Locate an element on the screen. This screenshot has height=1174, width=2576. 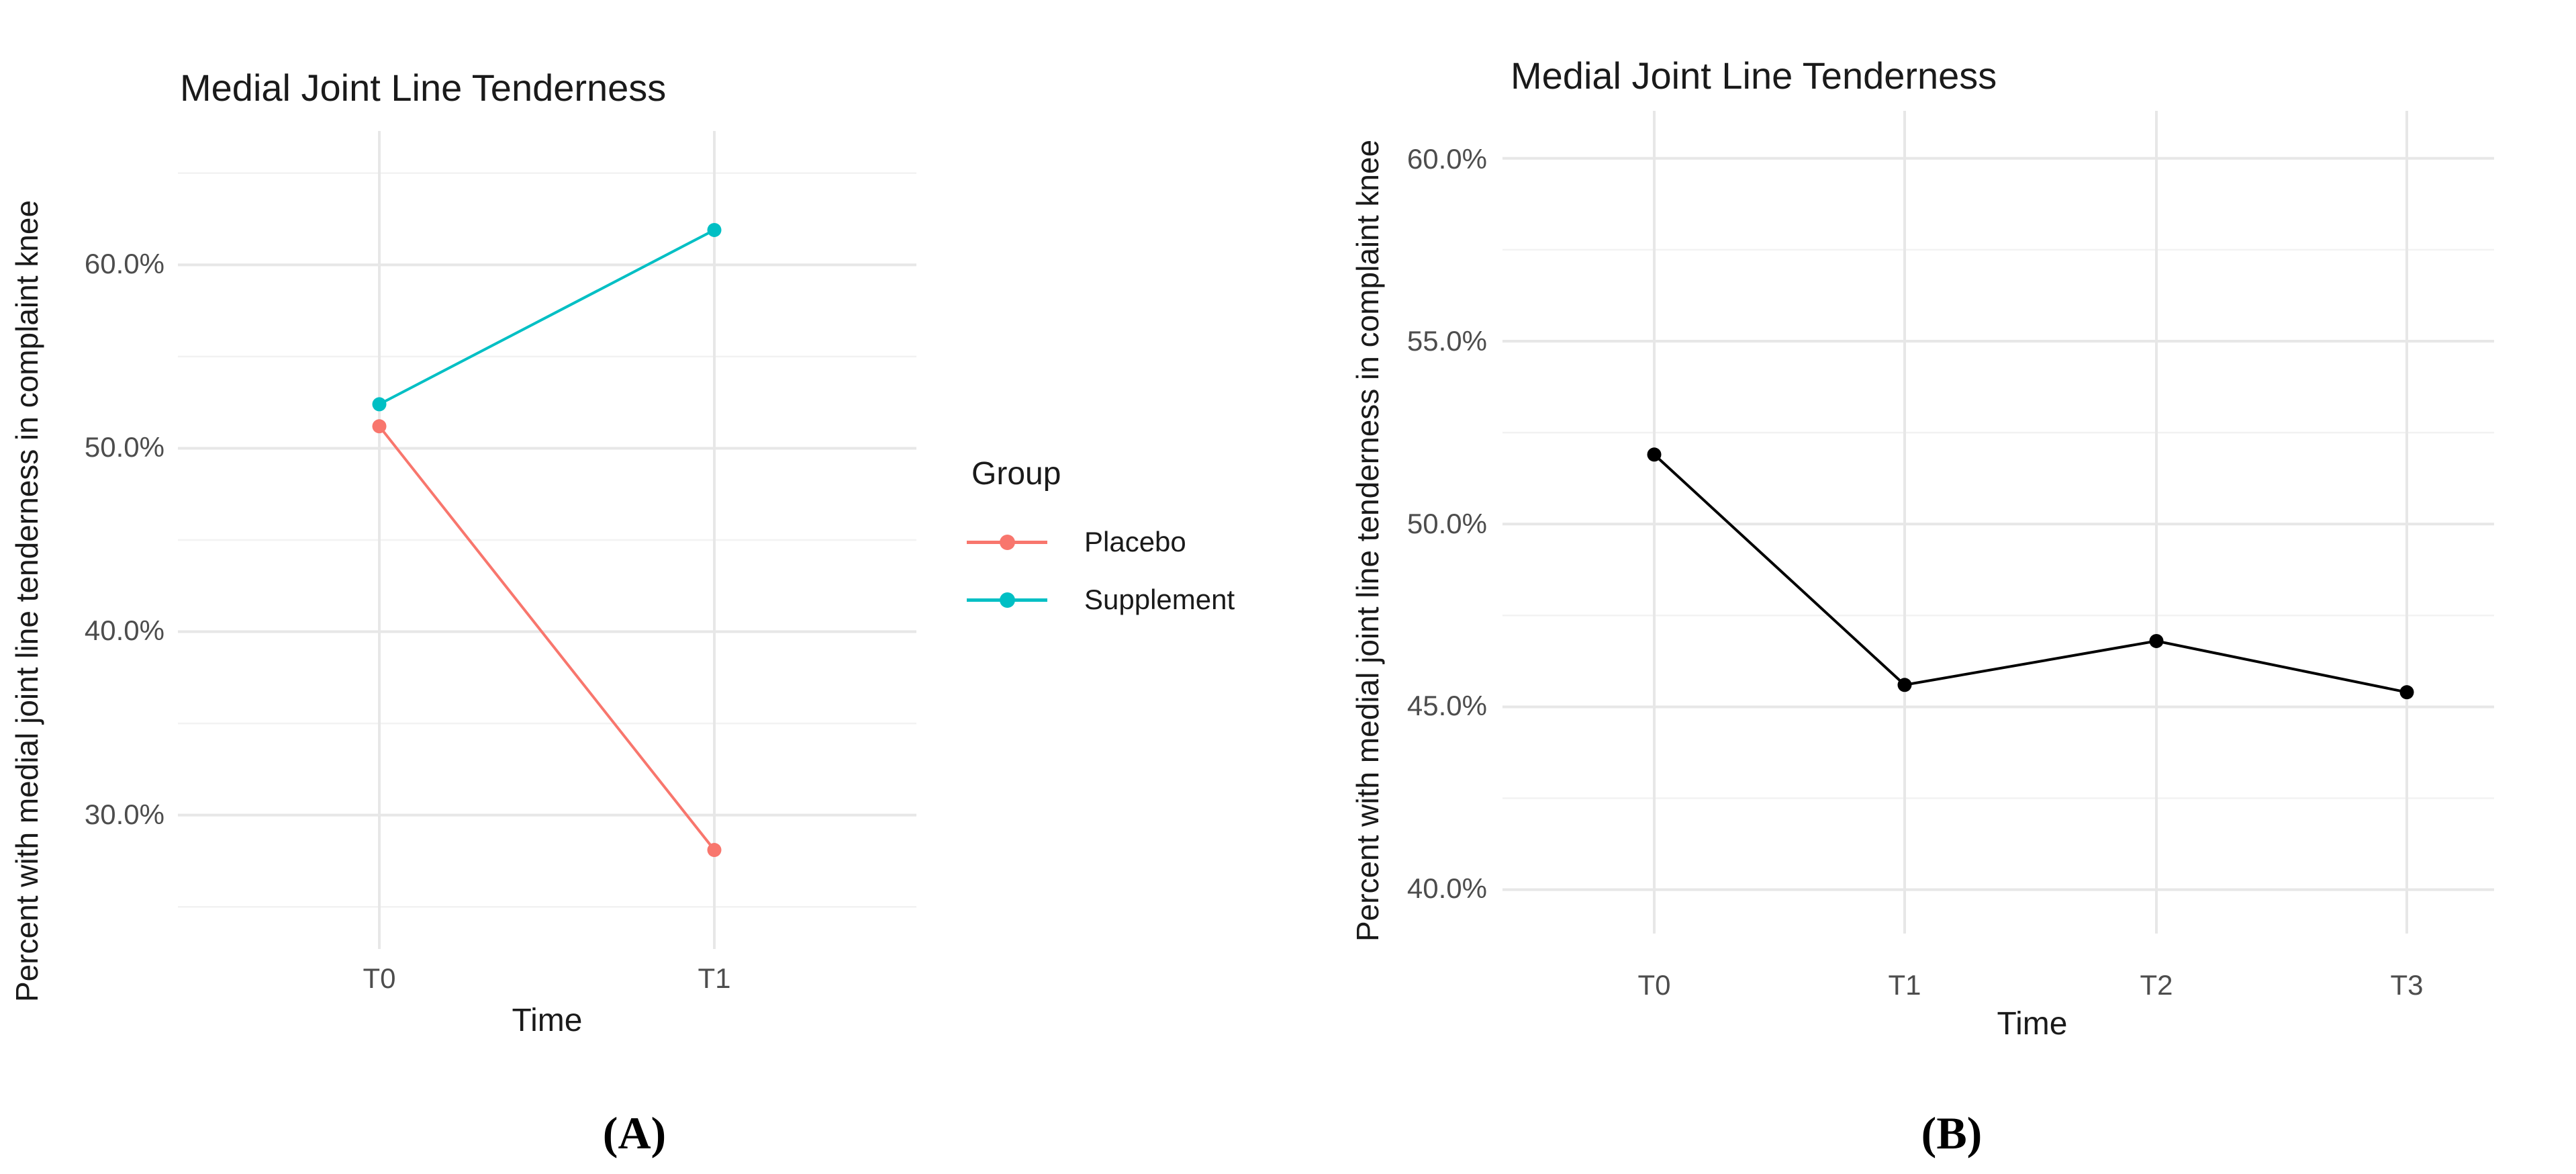
chart-a-x-axis-title: Time is located at coordinates (547, 1021).